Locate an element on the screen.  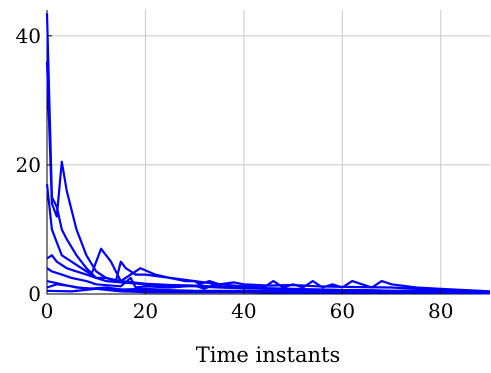
y-tick-label: 0 is located at coordinates (34, 294).